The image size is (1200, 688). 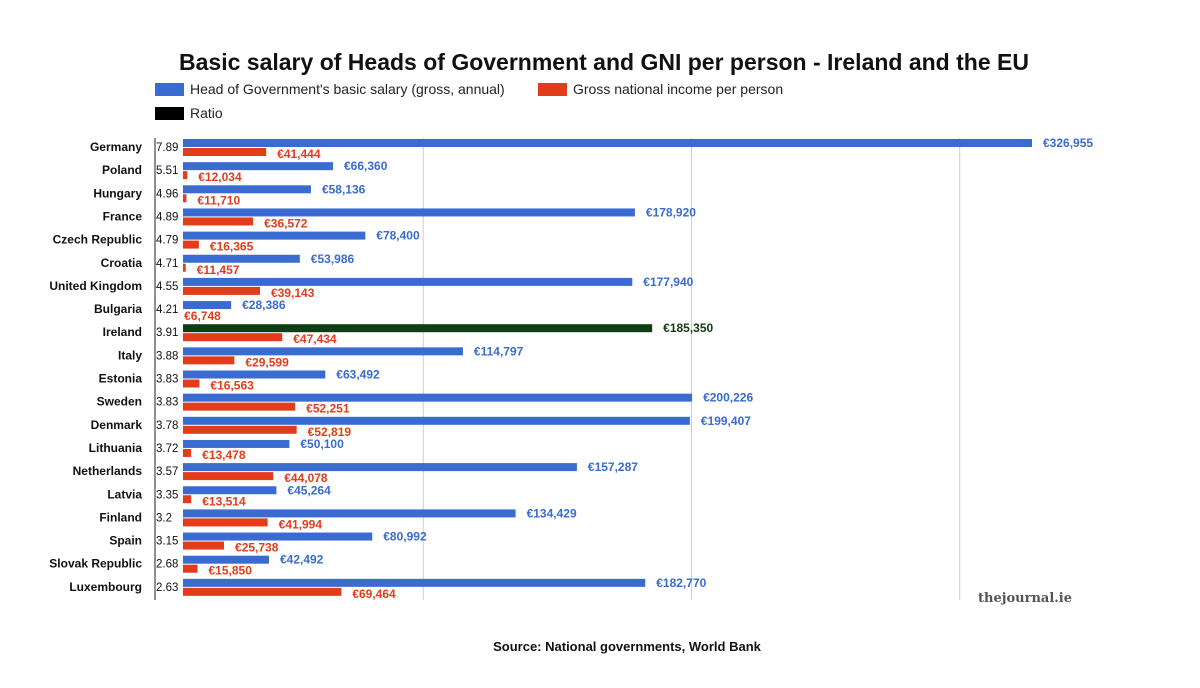 What do you see at coordinates (1025, 598) in the screenshot?
I see `brand-logo: thejournal.ie` at bounding box center [1025, 598].